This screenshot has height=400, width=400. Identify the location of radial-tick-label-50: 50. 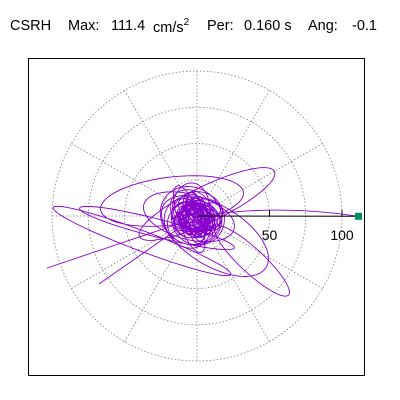
(270, 235).